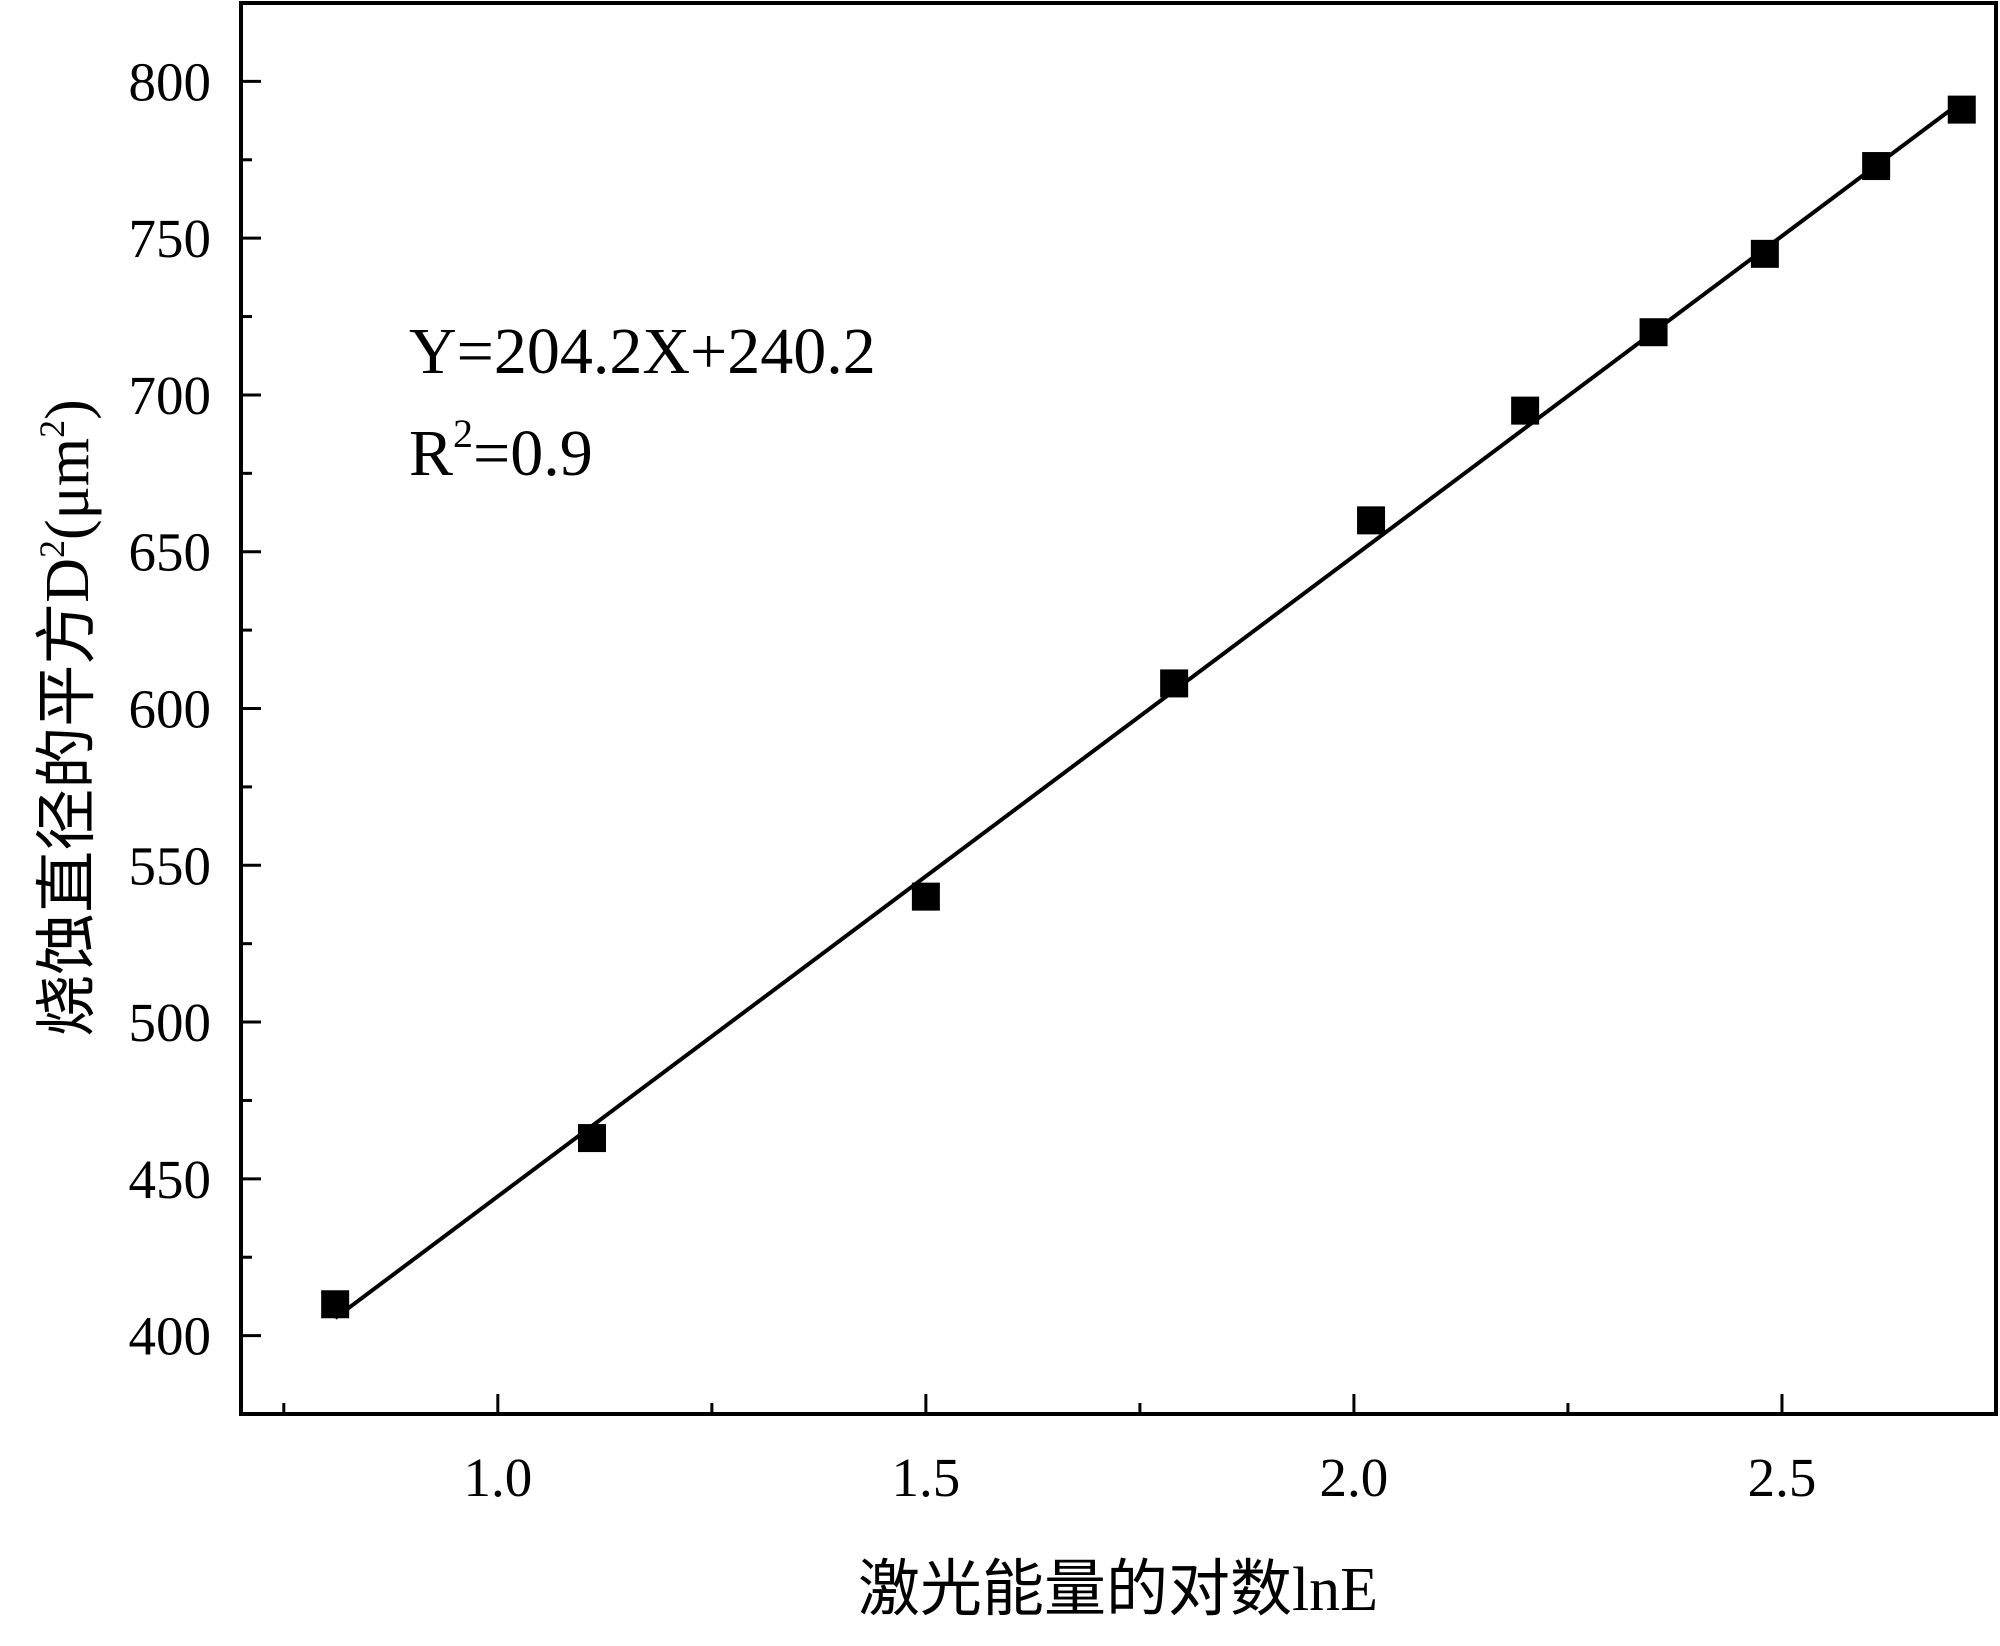 The height and width of the screenshot is (1646, 2000). I want to click on r-squared-value: =0.9, so click(533, 453).